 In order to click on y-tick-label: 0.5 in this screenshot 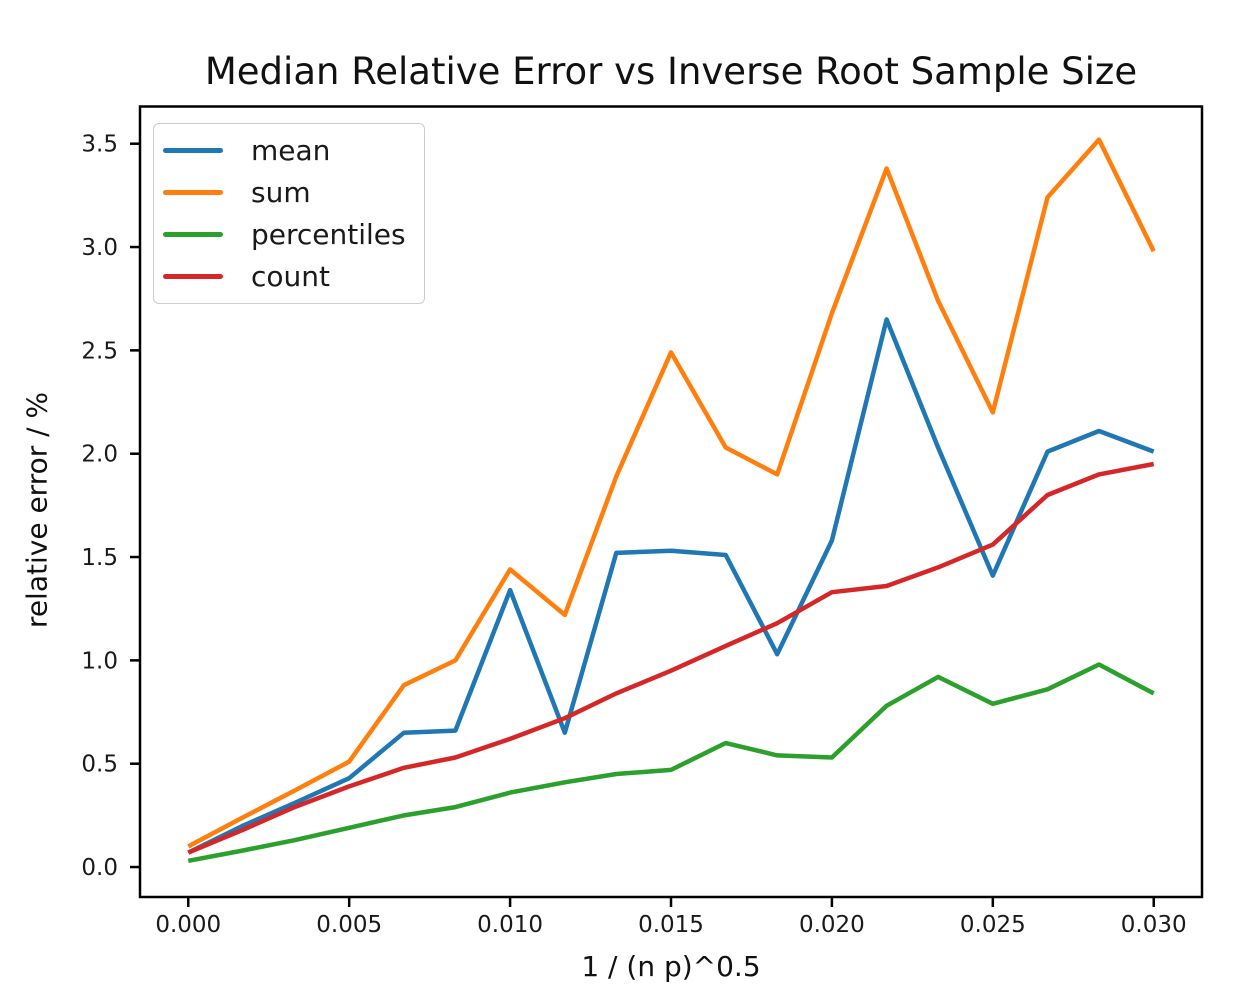, I will do `click(99, 765)`.